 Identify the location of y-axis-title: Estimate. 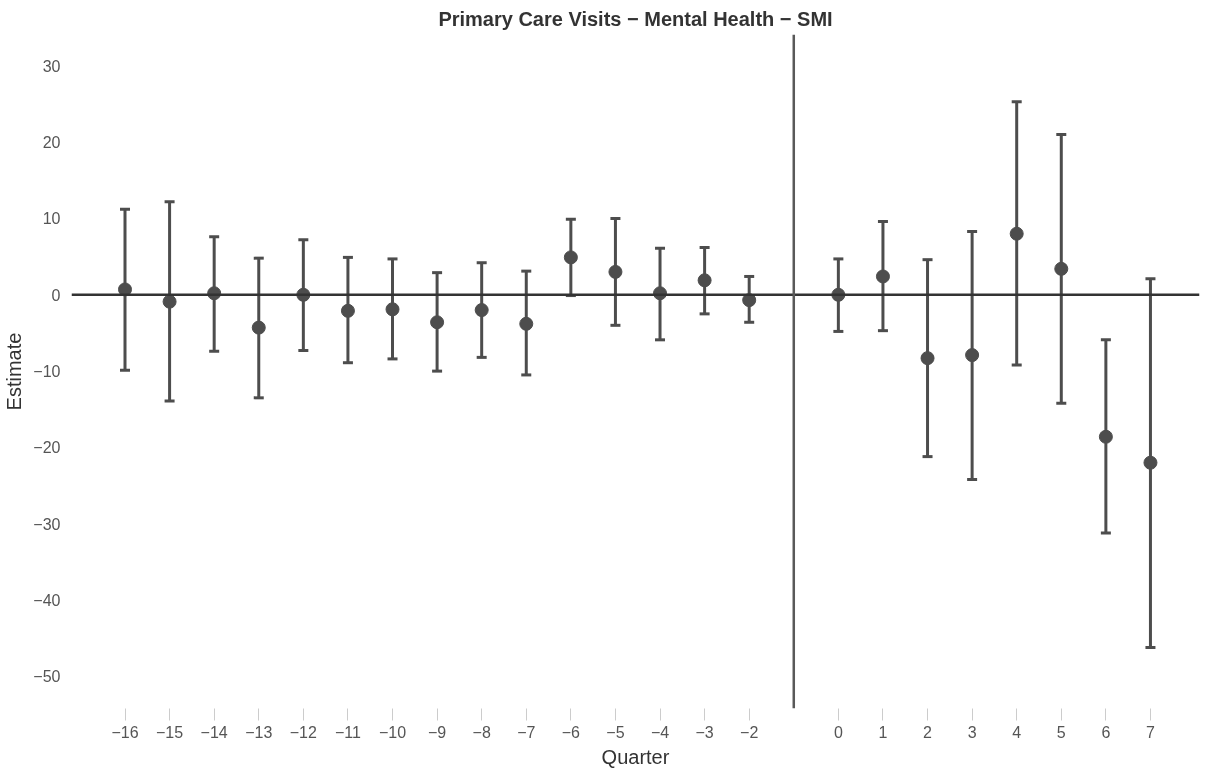
(14, 371).